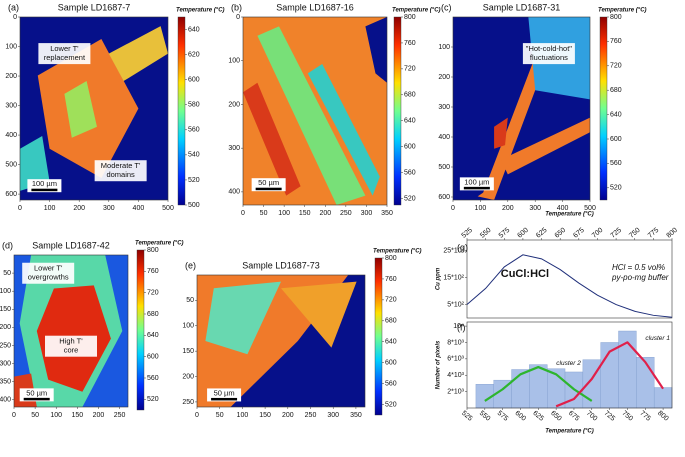 This screenshot has height=457, width=685. Describe the element at coordinates (525, 274) in the screenshot. I see `series-label: CuCl:HCl` at that location.